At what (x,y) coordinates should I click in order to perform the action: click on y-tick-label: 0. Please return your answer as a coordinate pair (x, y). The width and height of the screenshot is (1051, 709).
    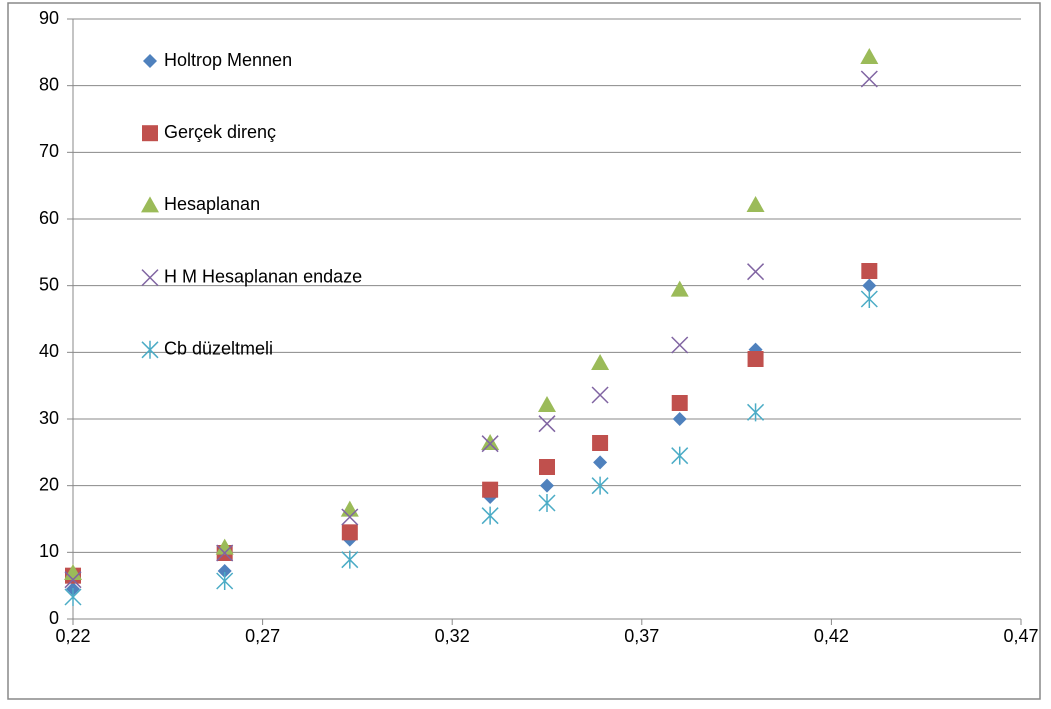
    Looking at the image, I should click on (54, 618).